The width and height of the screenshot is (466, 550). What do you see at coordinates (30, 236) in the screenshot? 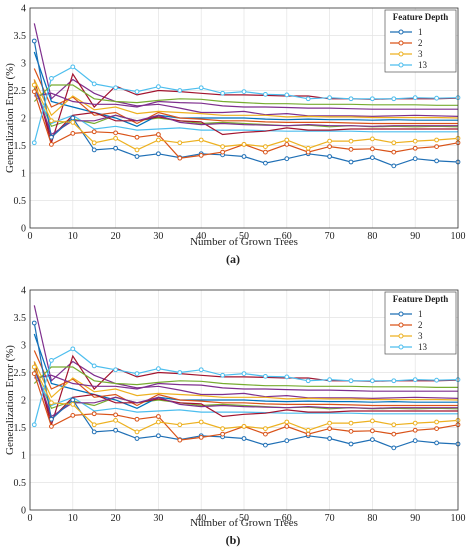
I see `x-tick-label: 0` at bounding box center [30, 236].